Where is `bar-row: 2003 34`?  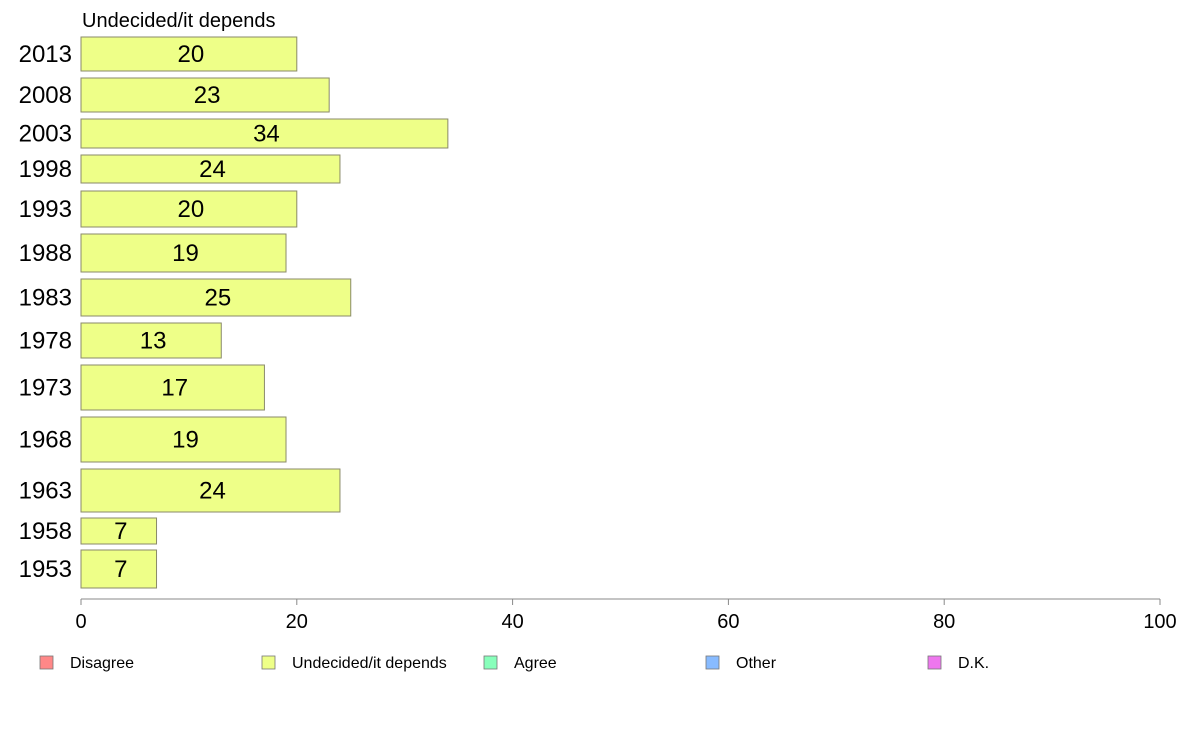 bar-row: 2003 34 is located at coordinates (234, 133).